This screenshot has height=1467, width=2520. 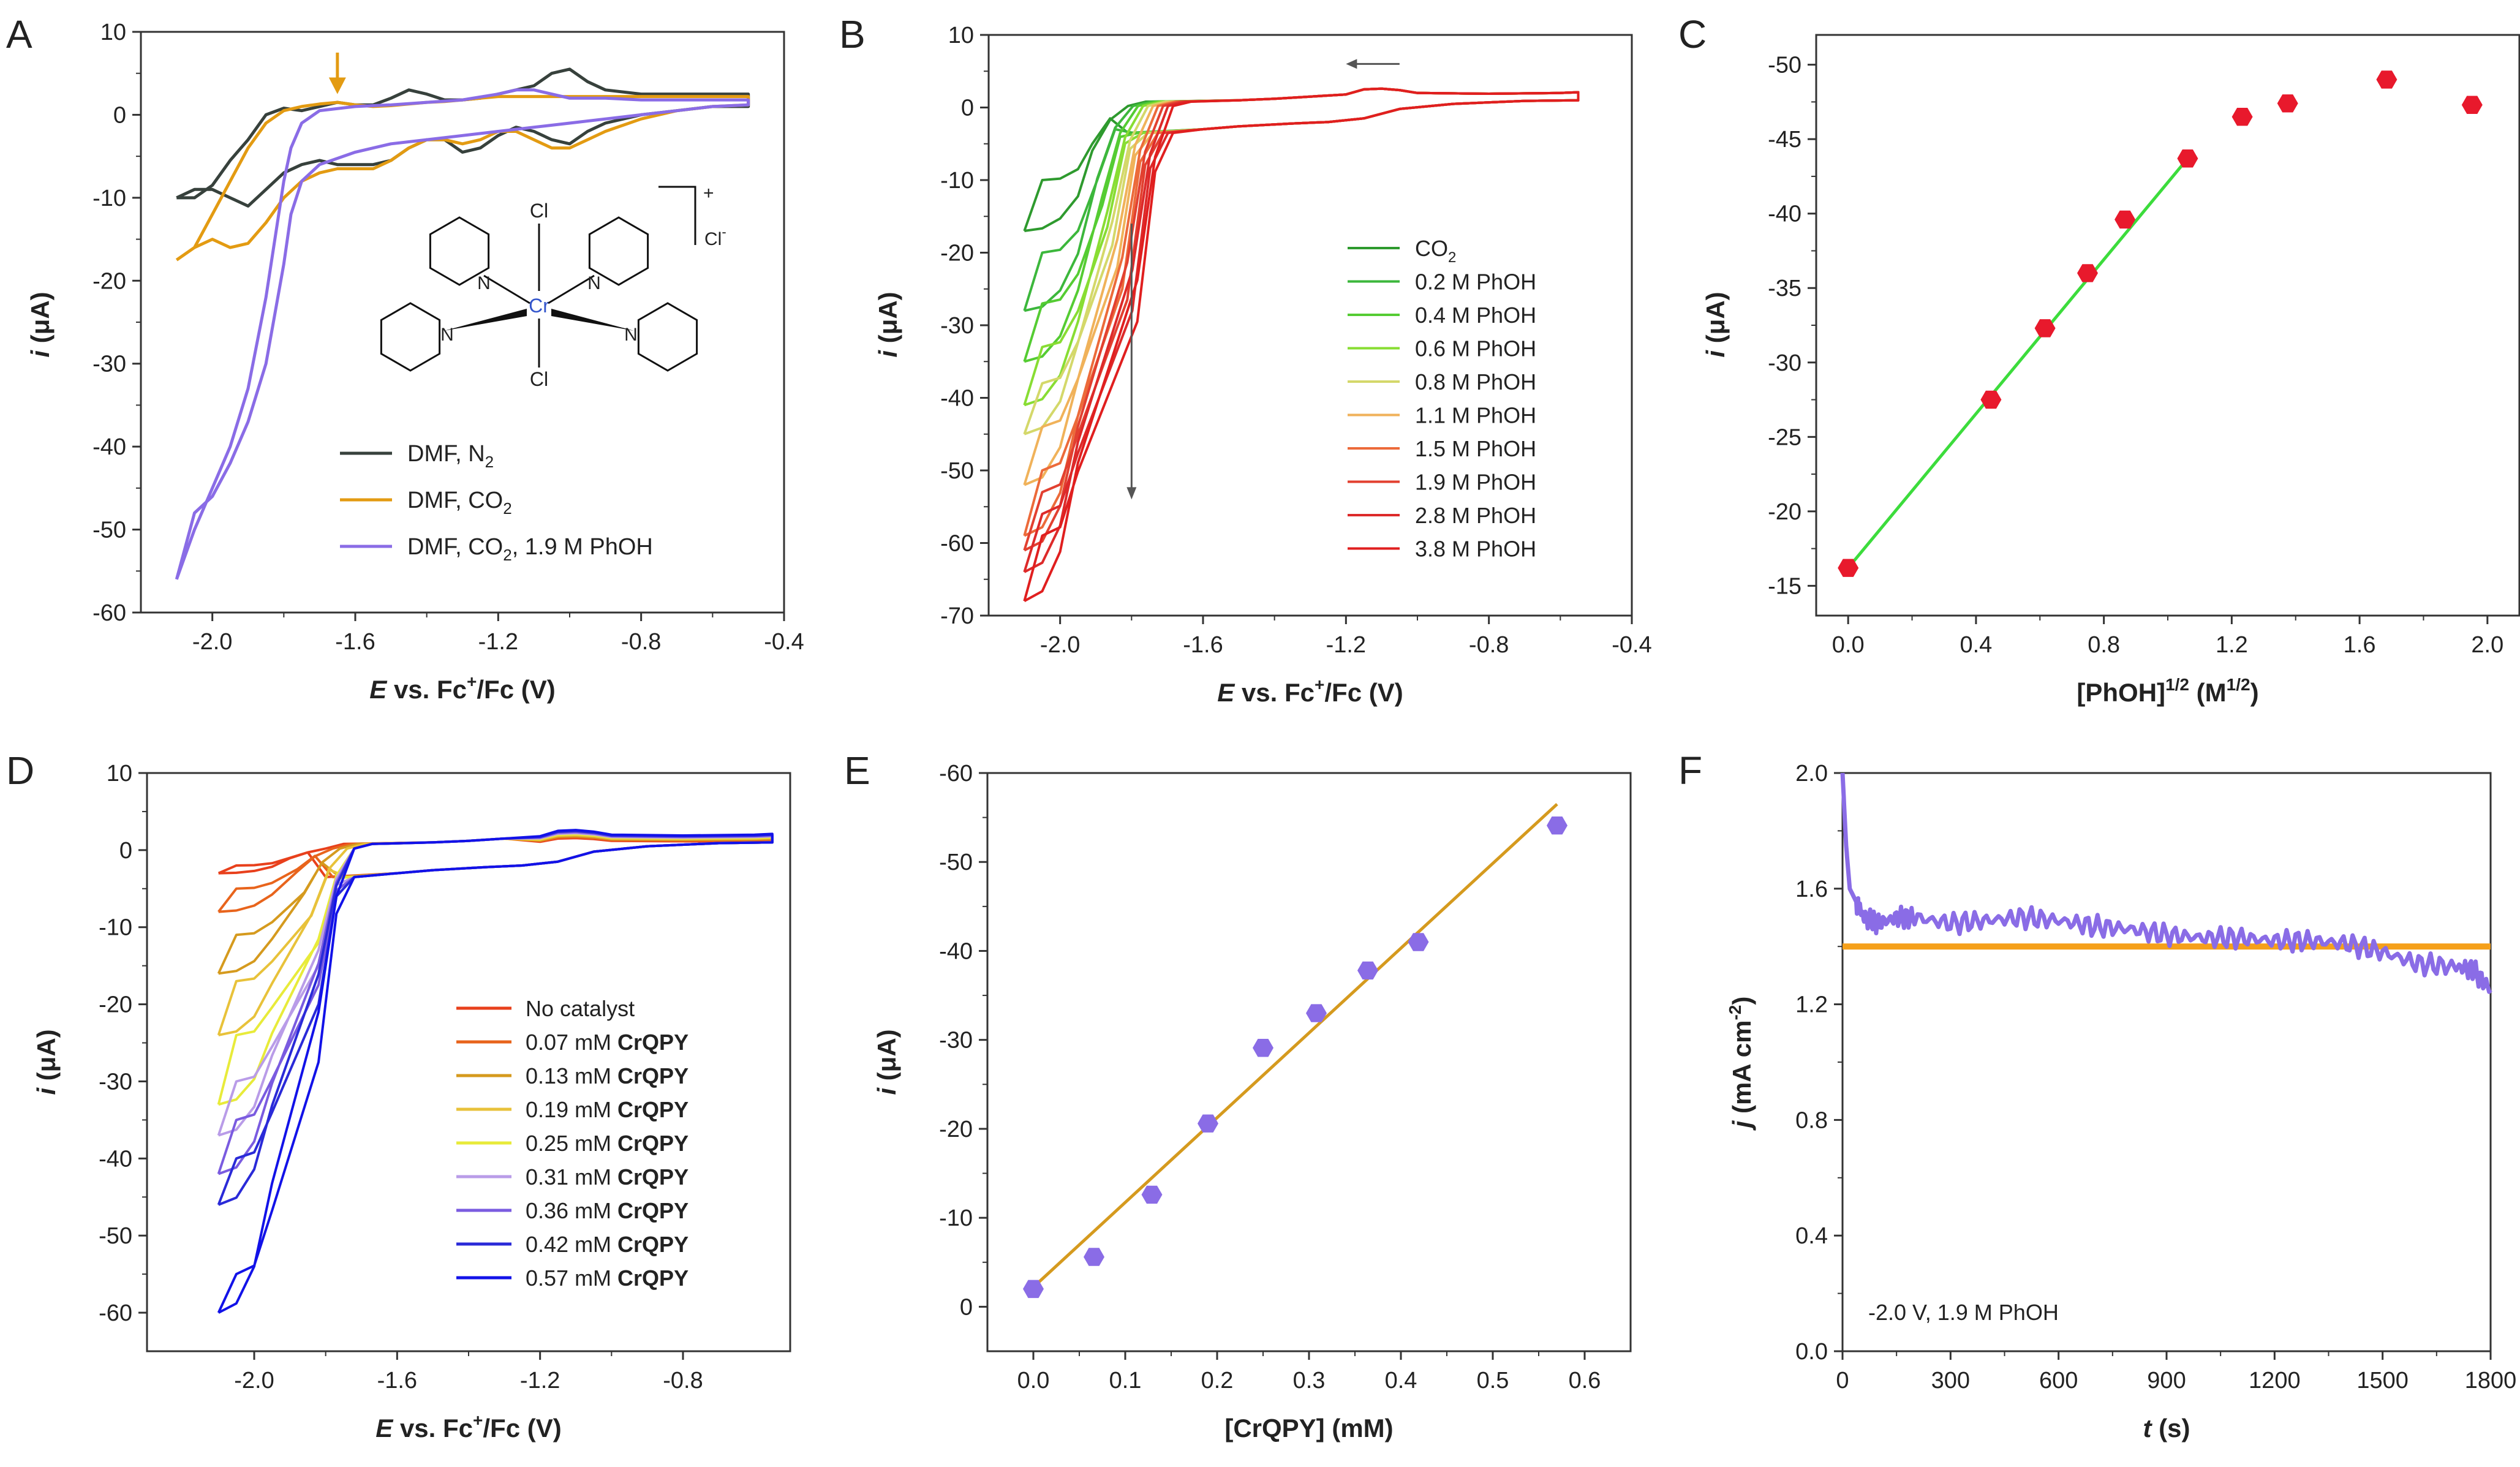 What do you see at coordinates (113, 32) in the screenshot?
I see `y-tick-label: 10` at bounding box center [113, 32].